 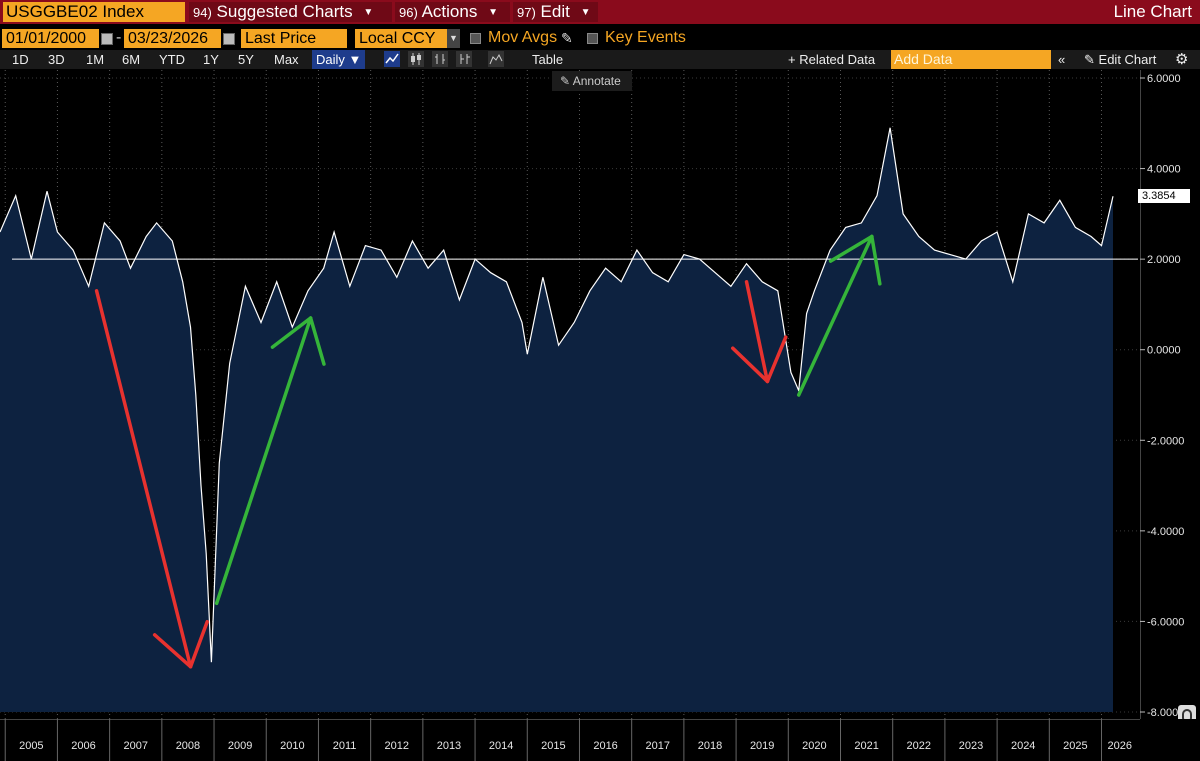 I want to click on hlc-icon, so click(x=464, y=59).